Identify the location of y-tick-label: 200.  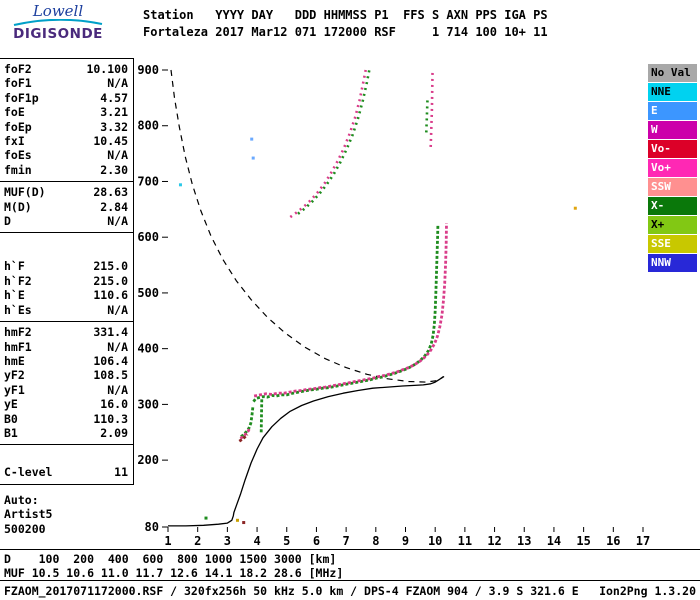
(148, 460).